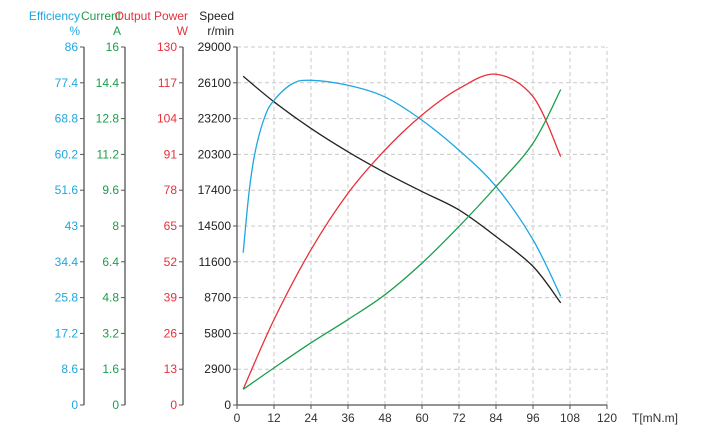 The image size is (707, 442). Describe the element at coordinates (217, 333) in the screenshot. I see `speed-tick-label: 5800` at that location.